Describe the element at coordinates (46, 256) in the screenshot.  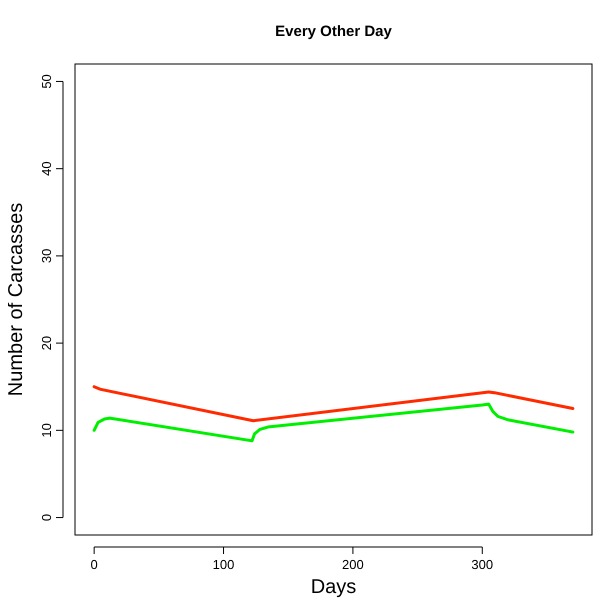
I see `y-tick-label: 30` at that location.